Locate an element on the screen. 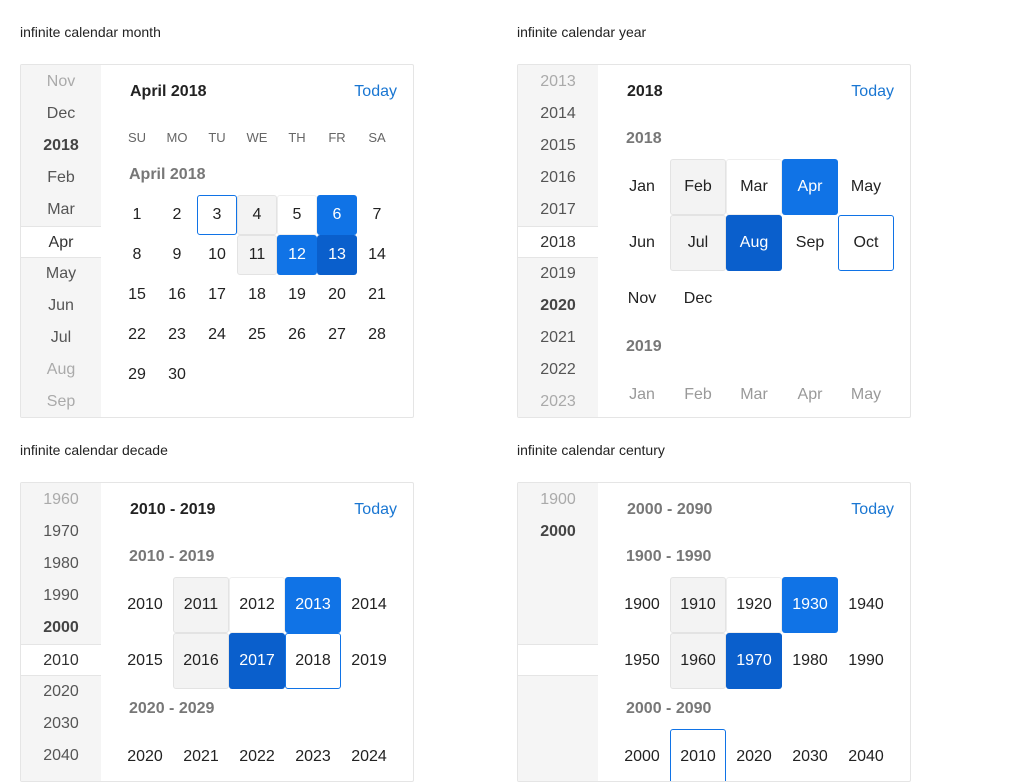 Image resolution: width=1024 pixels, height=782 pixels. decade-cell: 1900 is located at coordinates (642, 604).